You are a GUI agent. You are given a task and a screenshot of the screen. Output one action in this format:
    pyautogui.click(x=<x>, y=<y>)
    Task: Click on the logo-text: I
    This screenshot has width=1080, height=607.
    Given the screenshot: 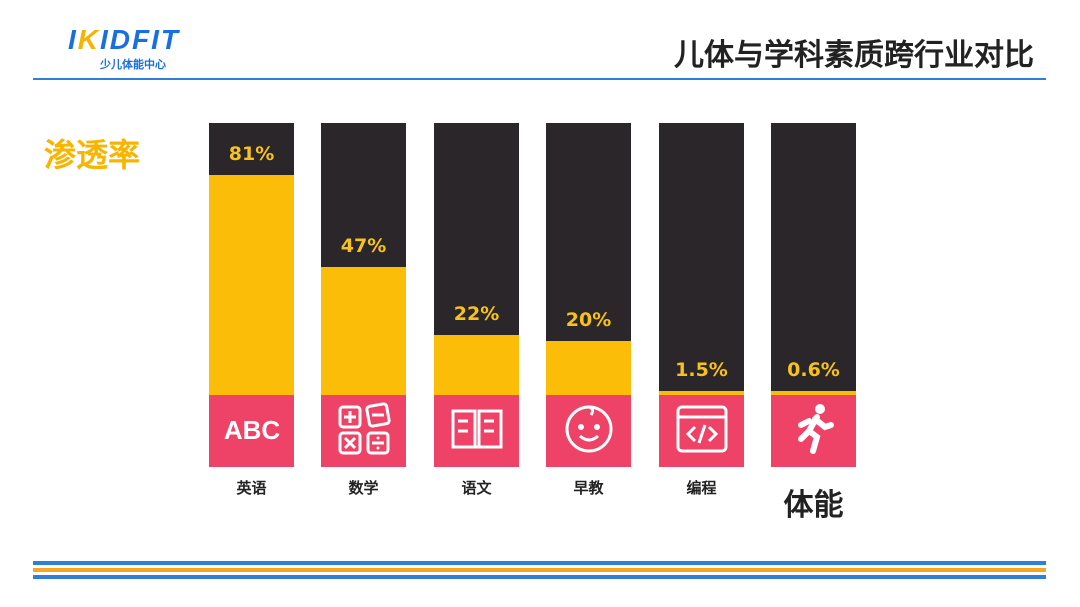 What is the action you would take?
    pyautogui.click(x=73, y=39)
    